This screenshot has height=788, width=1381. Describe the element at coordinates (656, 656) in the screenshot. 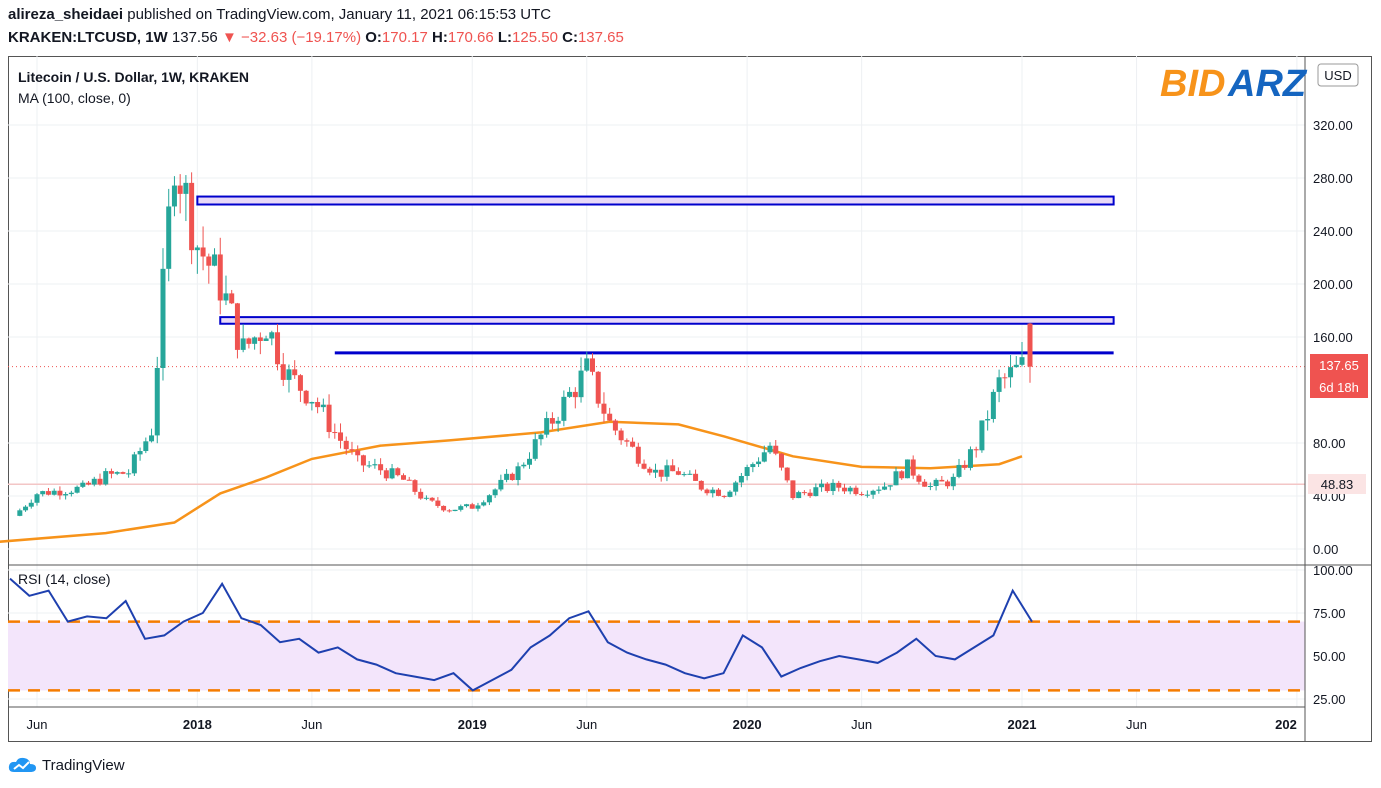

I see `rsi-band-fill` at that location.